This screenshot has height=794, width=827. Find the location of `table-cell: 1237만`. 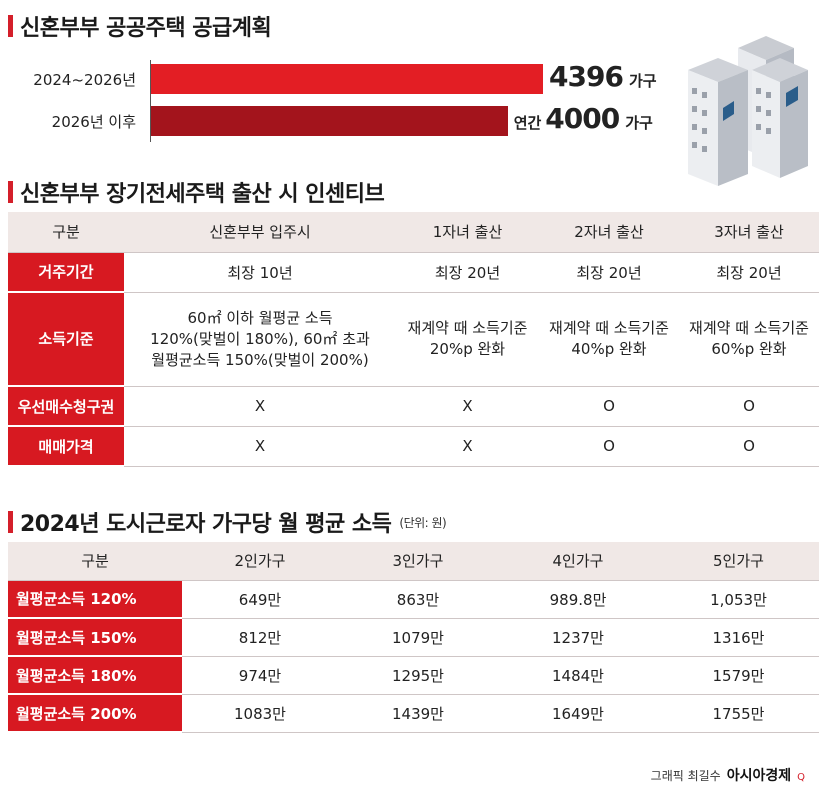

table-cell: 1237만 is located at coordinates (578, 637).